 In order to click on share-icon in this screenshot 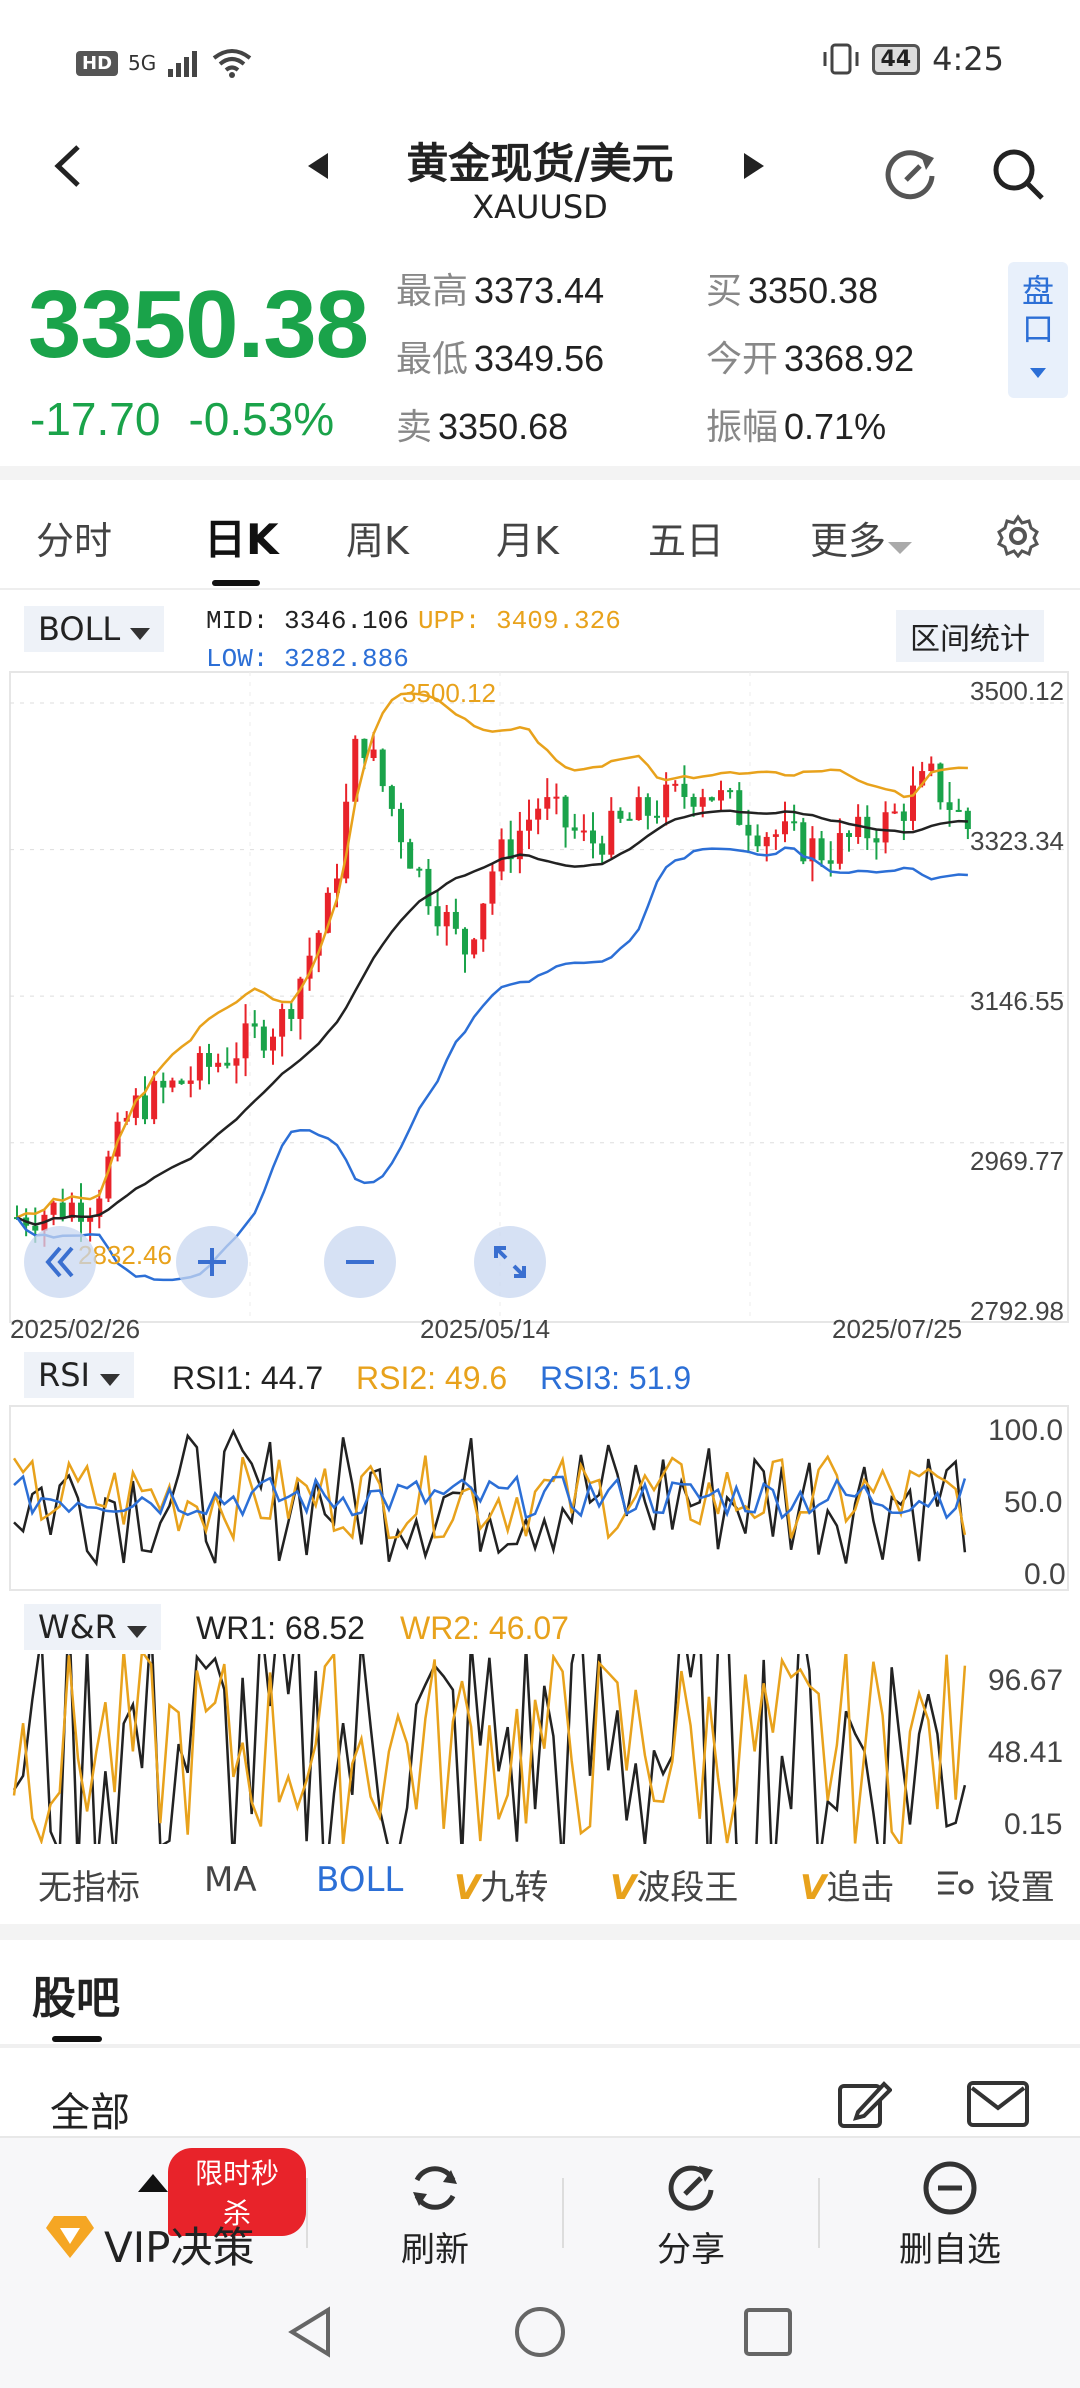, I will do `click(691, 2188)`.